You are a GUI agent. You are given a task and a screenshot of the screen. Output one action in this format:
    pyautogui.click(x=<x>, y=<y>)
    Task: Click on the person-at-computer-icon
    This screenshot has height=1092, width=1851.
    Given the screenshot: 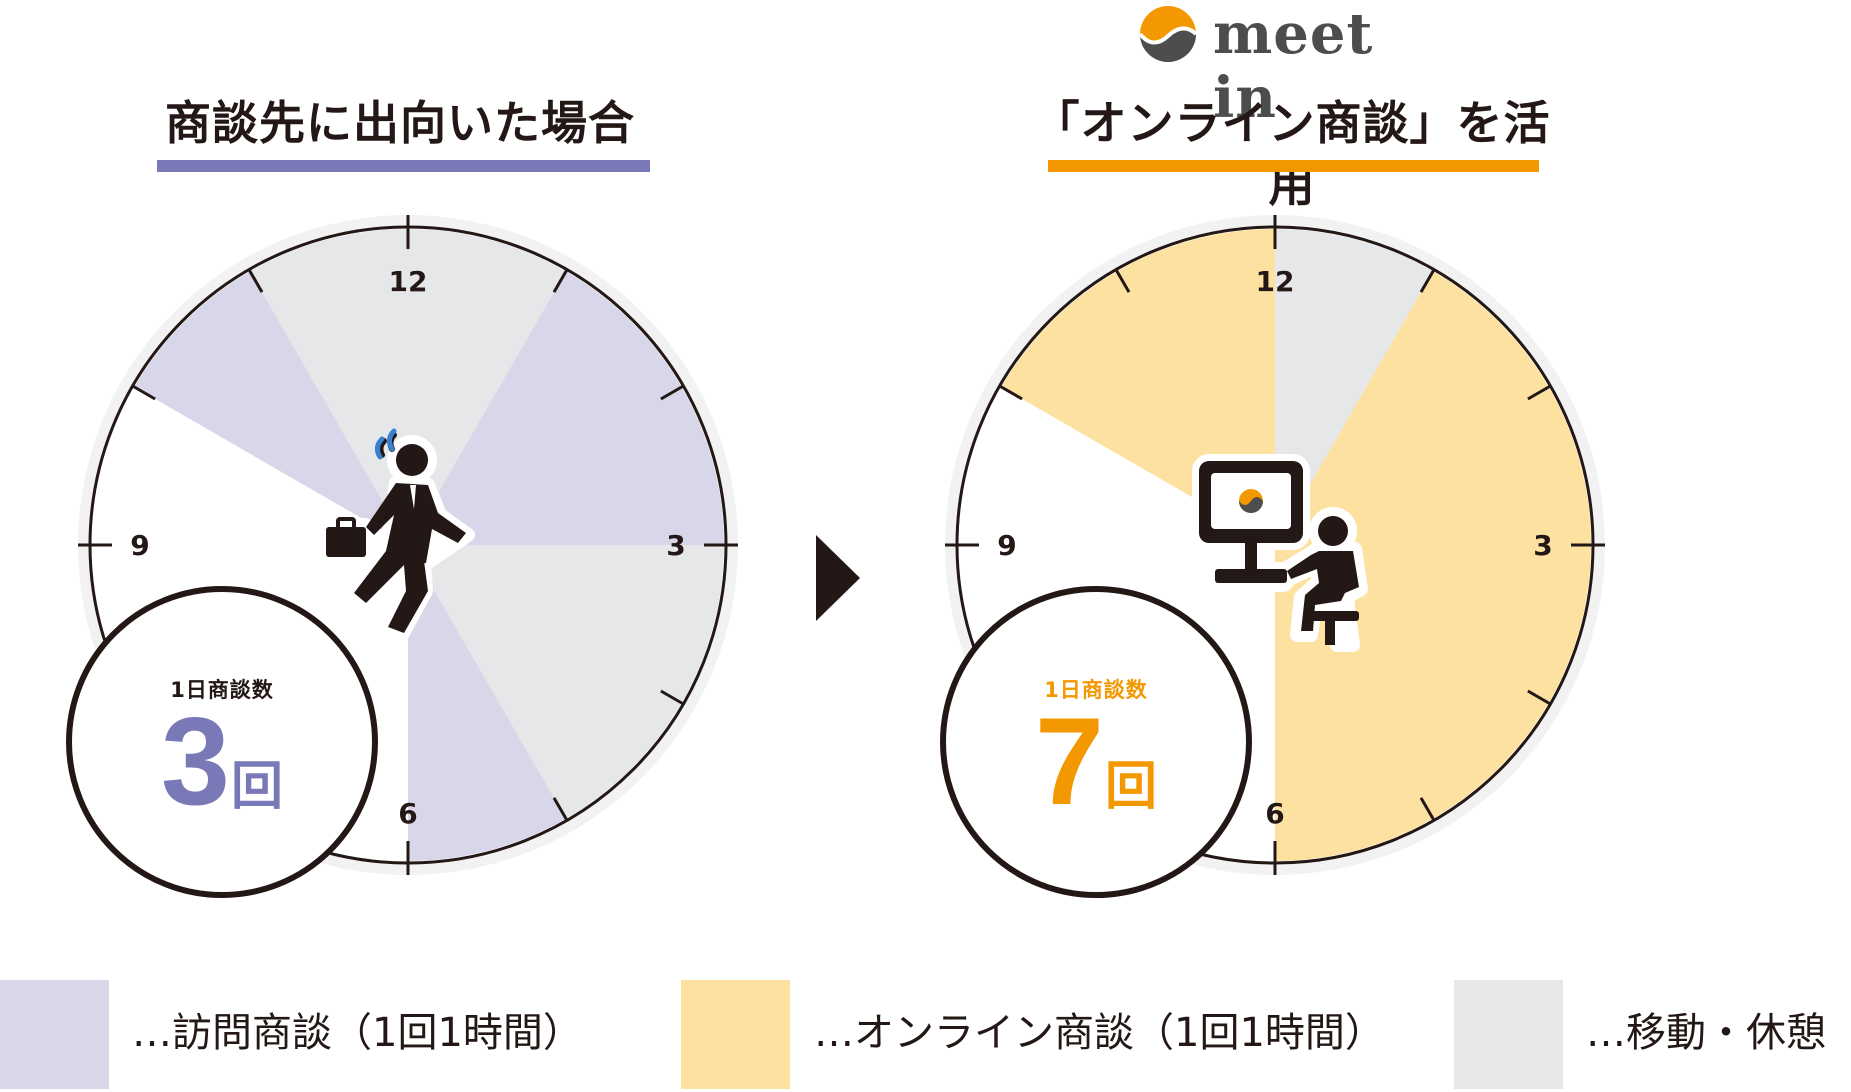 What is the action you would take?
    pyautogui.click(x=1280, y=553)
    